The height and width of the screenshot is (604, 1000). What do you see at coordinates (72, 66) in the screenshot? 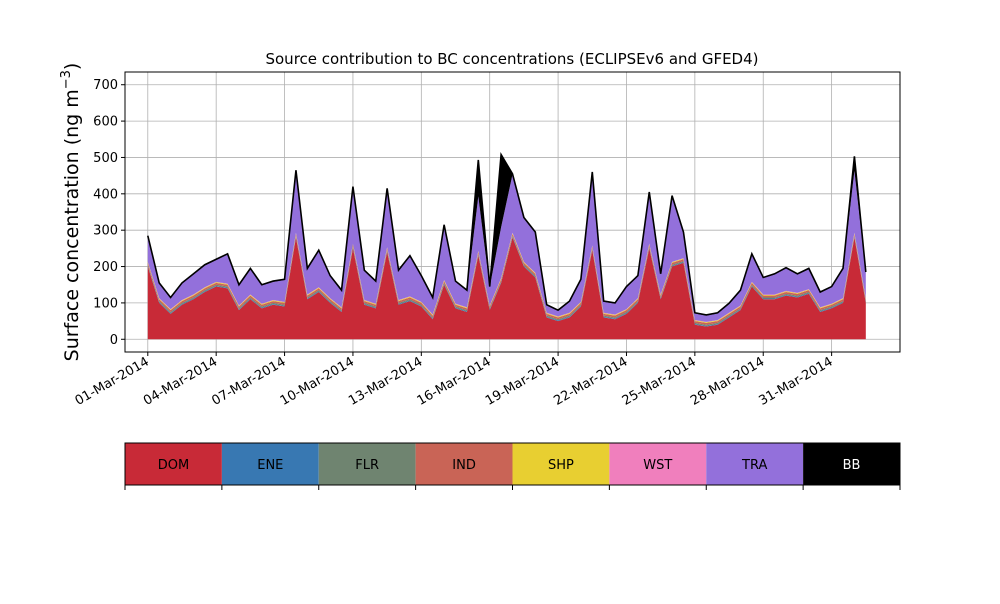
I see `y-axis-label-suffix: )` at bounding box center [72, 66].